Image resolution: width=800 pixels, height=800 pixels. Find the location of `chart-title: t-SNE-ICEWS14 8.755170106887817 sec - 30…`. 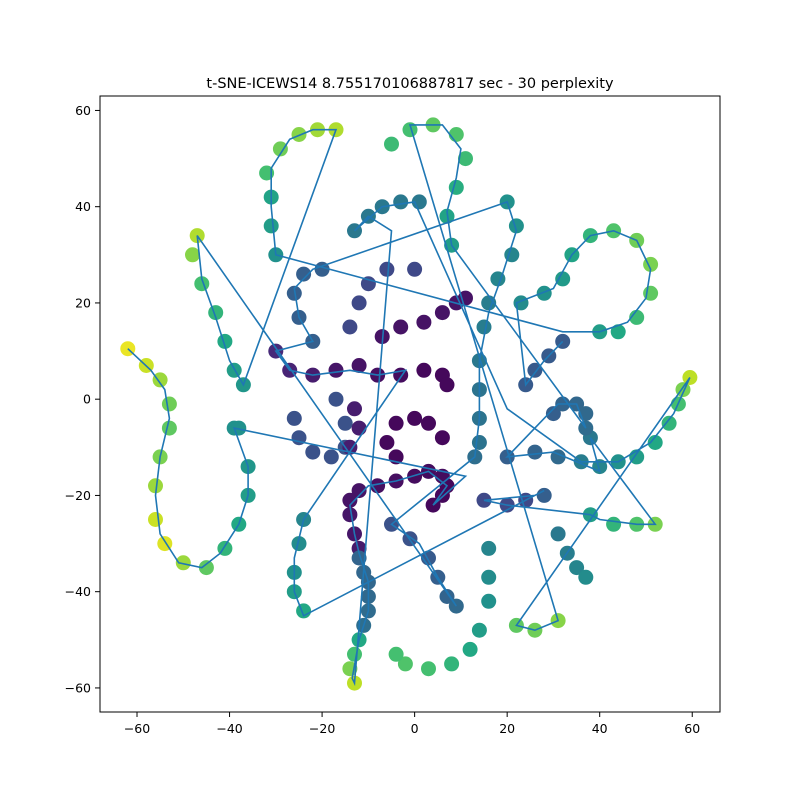

chart-title: t-SNE-ICEWS14 8.755170106887817 sec - 30… is located at coordinates (410, 84).